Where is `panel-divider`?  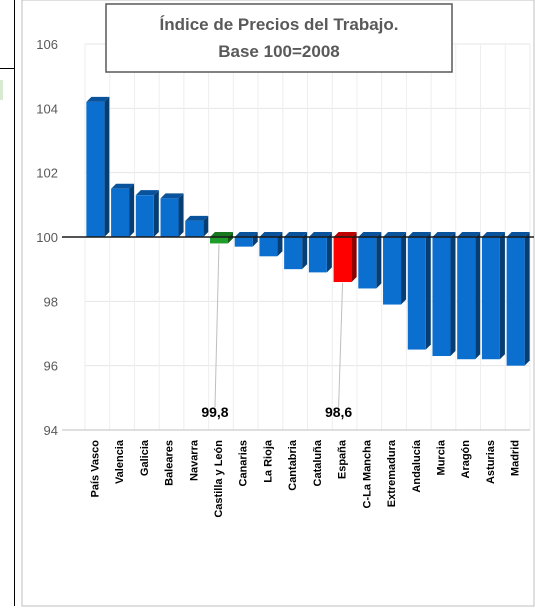 panel-divider is located at coordinates (7, 68).